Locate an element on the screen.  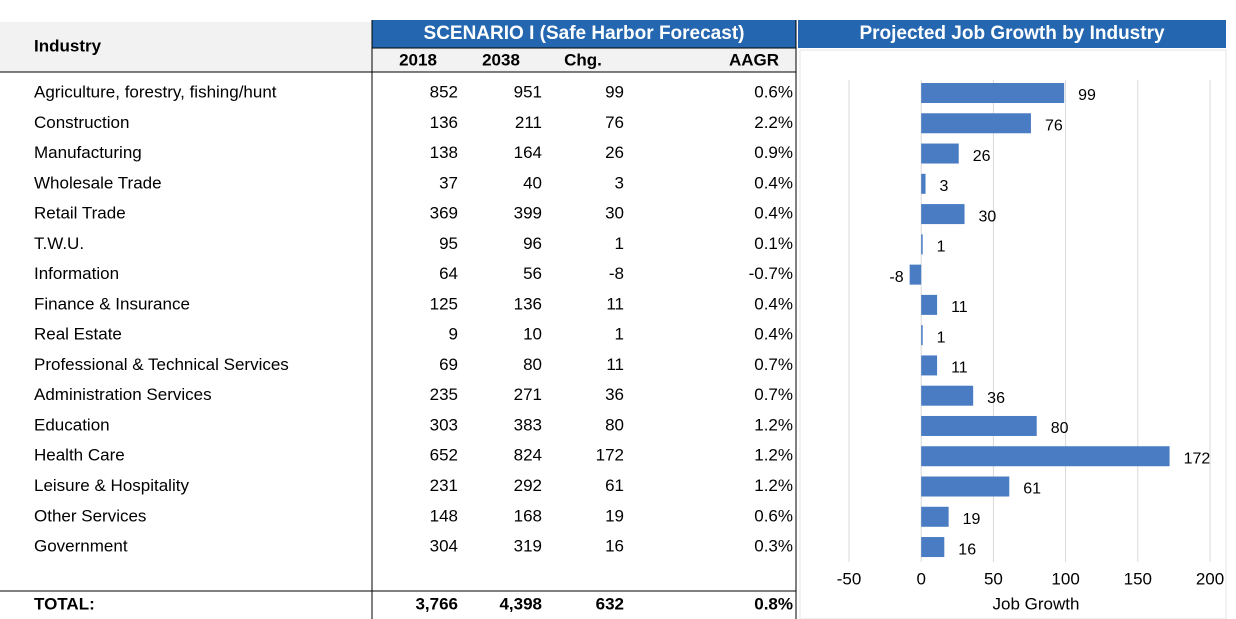
column-header: Chg. is located at coordinates (583, 59).